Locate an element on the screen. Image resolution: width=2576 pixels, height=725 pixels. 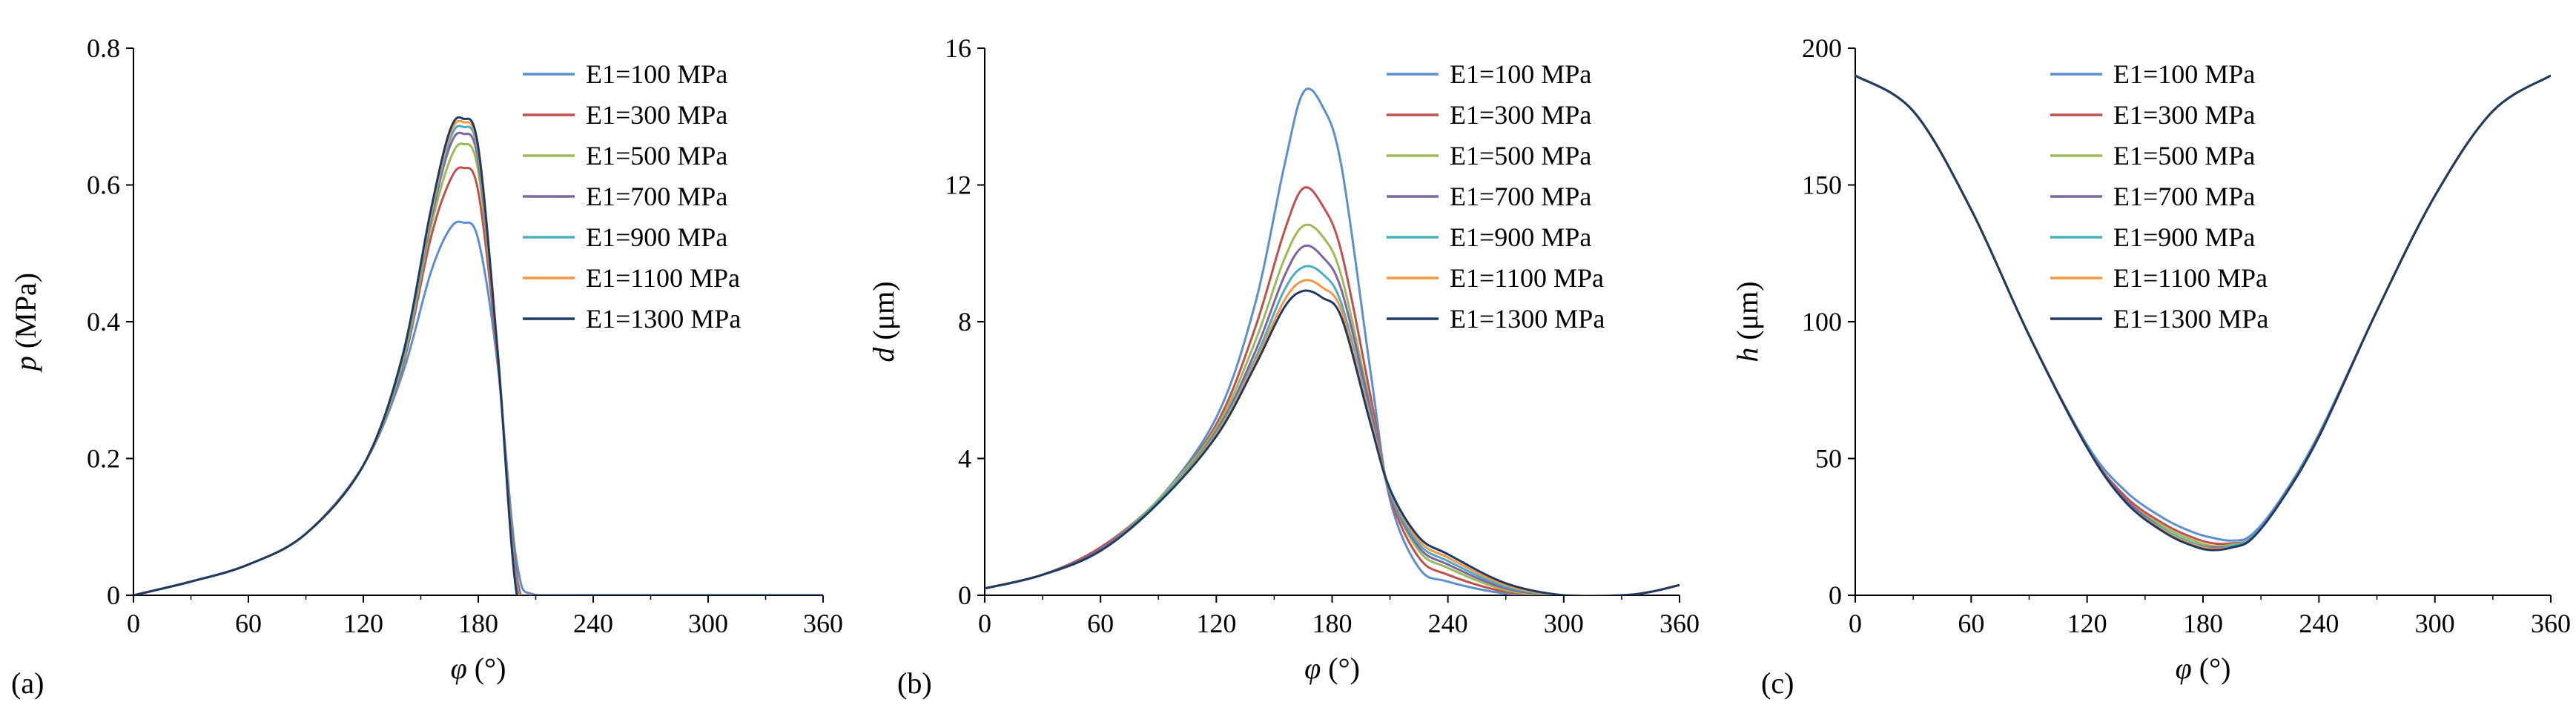
y-axis-label: h (μm) is located at coordinates (1747, 321).